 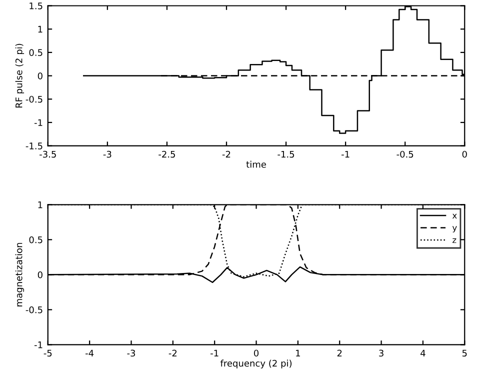 What do you see at coordinates (339, 353) in the screenshot?
I see `x-tick-label: 2` at bounding box center [339, 353].